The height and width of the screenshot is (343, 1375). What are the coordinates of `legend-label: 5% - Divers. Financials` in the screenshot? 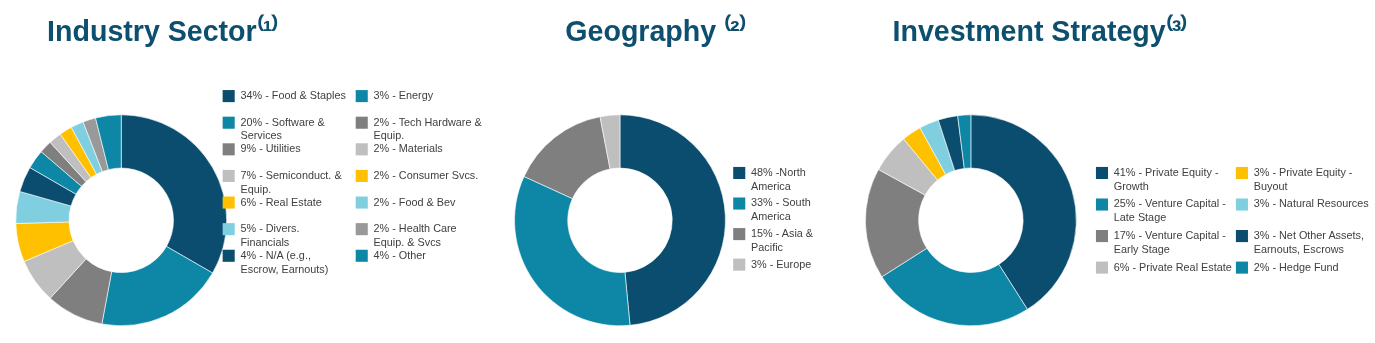 It's located at (270, 235).